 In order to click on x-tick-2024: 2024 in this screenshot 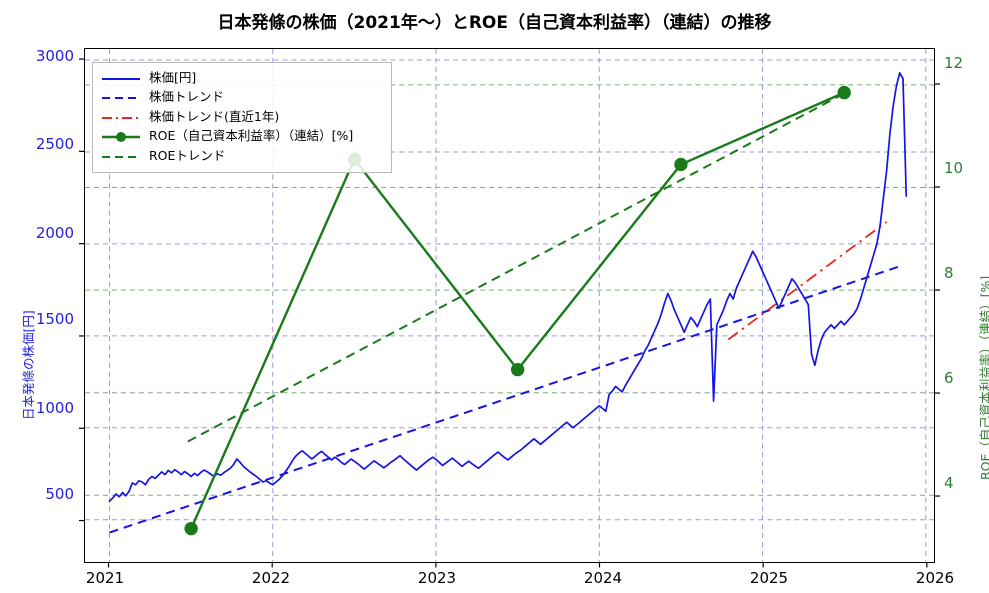, I will do `click(603, 578)`.